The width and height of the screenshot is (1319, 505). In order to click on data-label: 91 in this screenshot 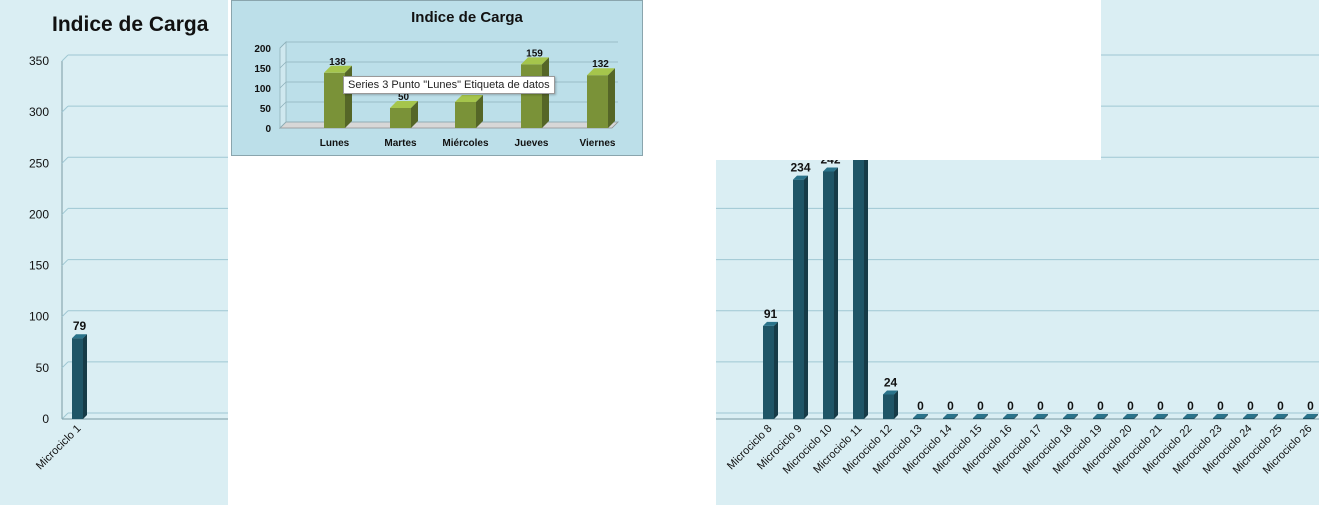, I will do `click(771, 314)`.